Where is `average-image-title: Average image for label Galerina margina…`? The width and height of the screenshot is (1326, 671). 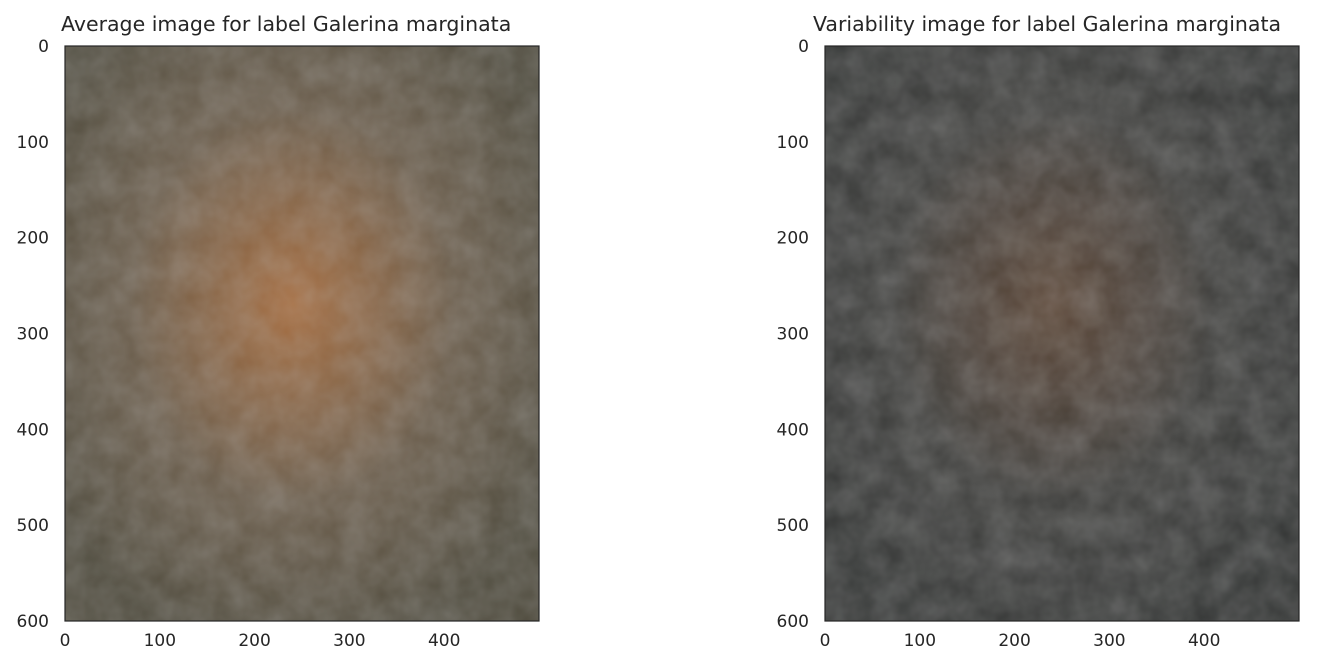 average-image-title: Average image for label Galerina margina… is located at coordinates (286, 24).